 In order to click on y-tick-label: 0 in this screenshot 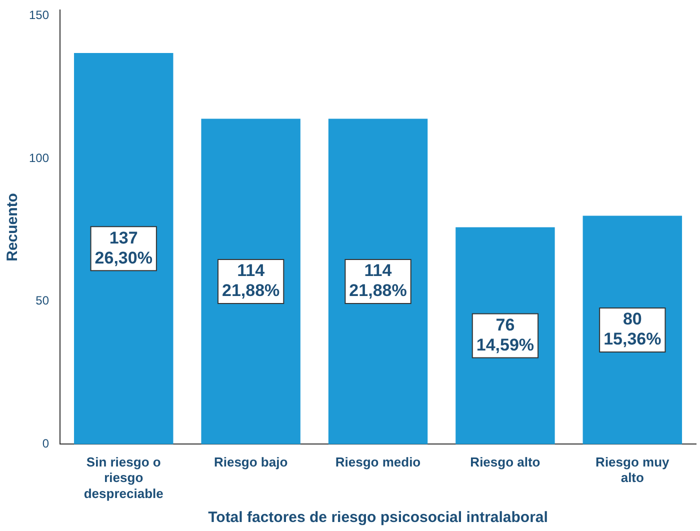, I will do `click(46, 443)`.